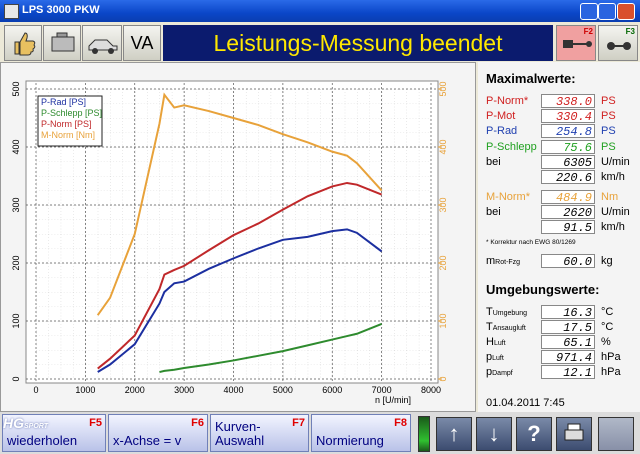 The width and height of the screenshot is (640, 454). I want to click on status-banner: Leistungs-Messung beendet, so click(358, 43).